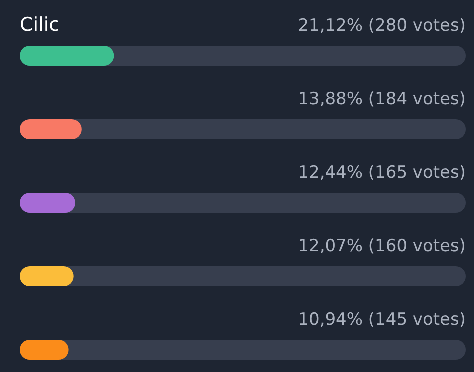 This screenshot has width=474, height=372. I want to click on y-tick-label: Cilic, so click(40, 25).